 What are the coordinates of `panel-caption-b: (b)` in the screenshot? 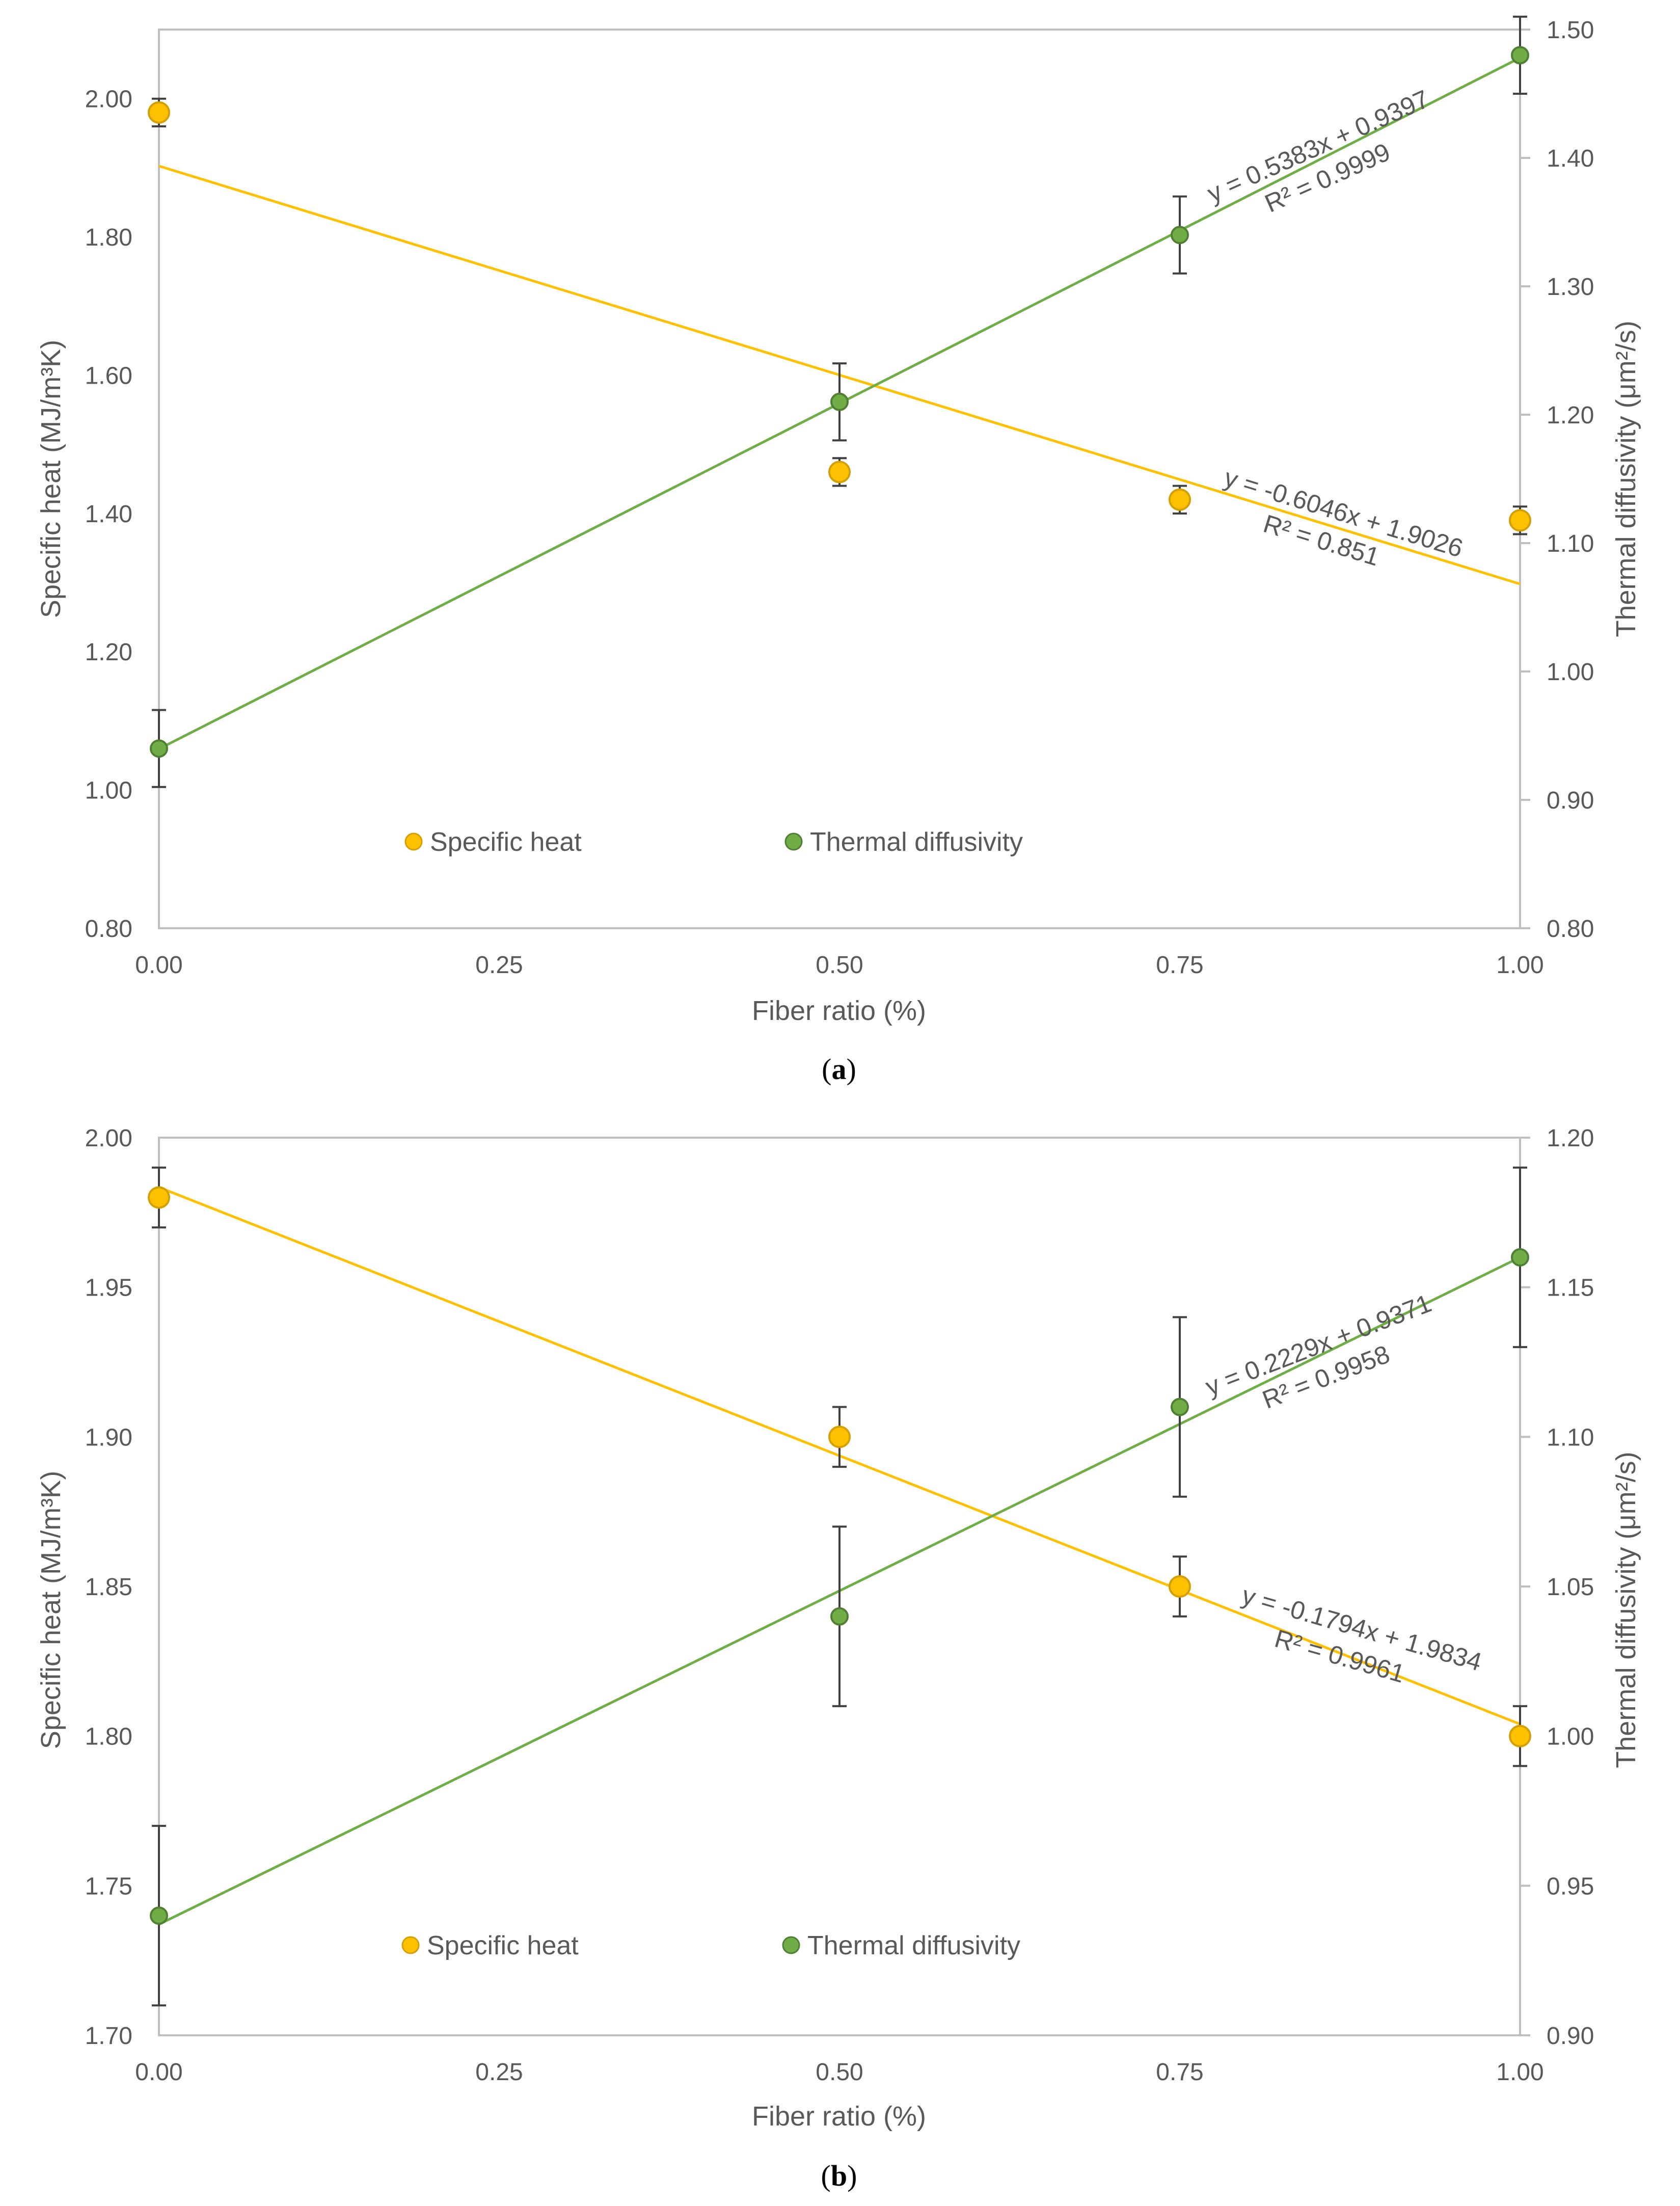 It's located at (839, 2175).